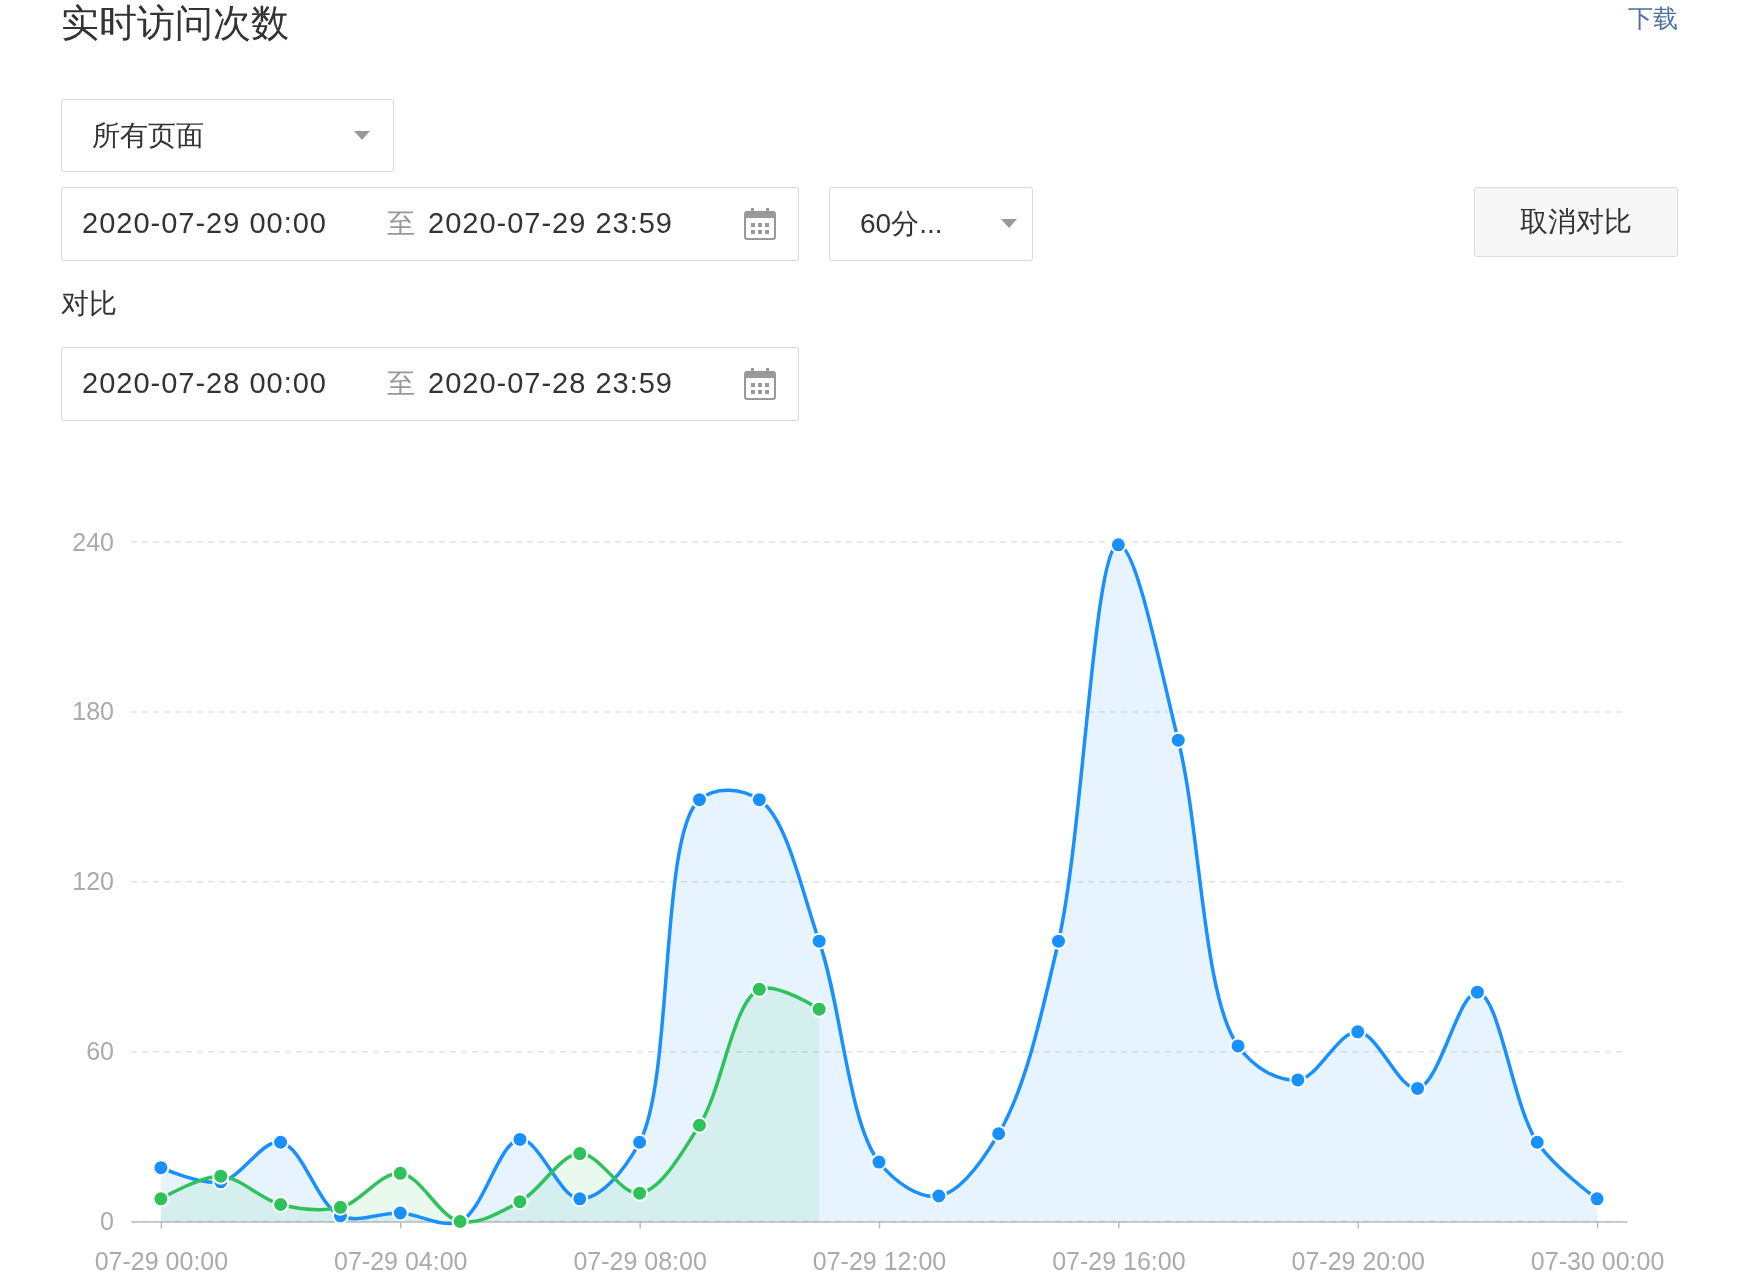 Image resolution: width=1742 pixels, height=1280 pixels. Describe the element at coordinates (879, 1261) in the screenshot. I see `x-tick-label: 07-29 12:00` at that location.